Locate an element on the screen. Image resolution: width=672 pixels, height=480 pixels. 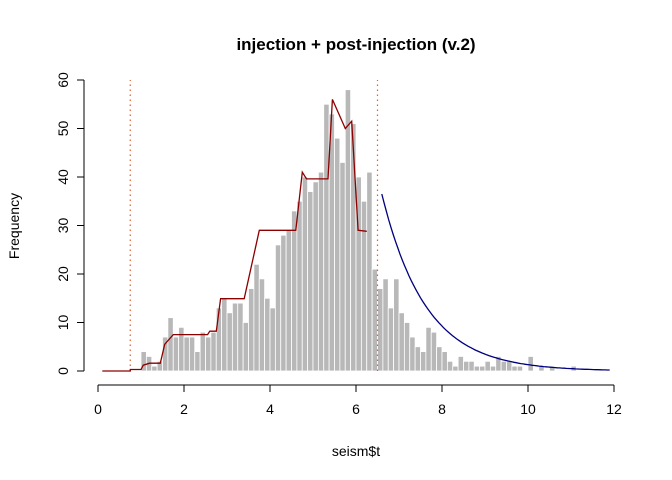
x-tick-label: 10 is located at coordinates (528, 409).